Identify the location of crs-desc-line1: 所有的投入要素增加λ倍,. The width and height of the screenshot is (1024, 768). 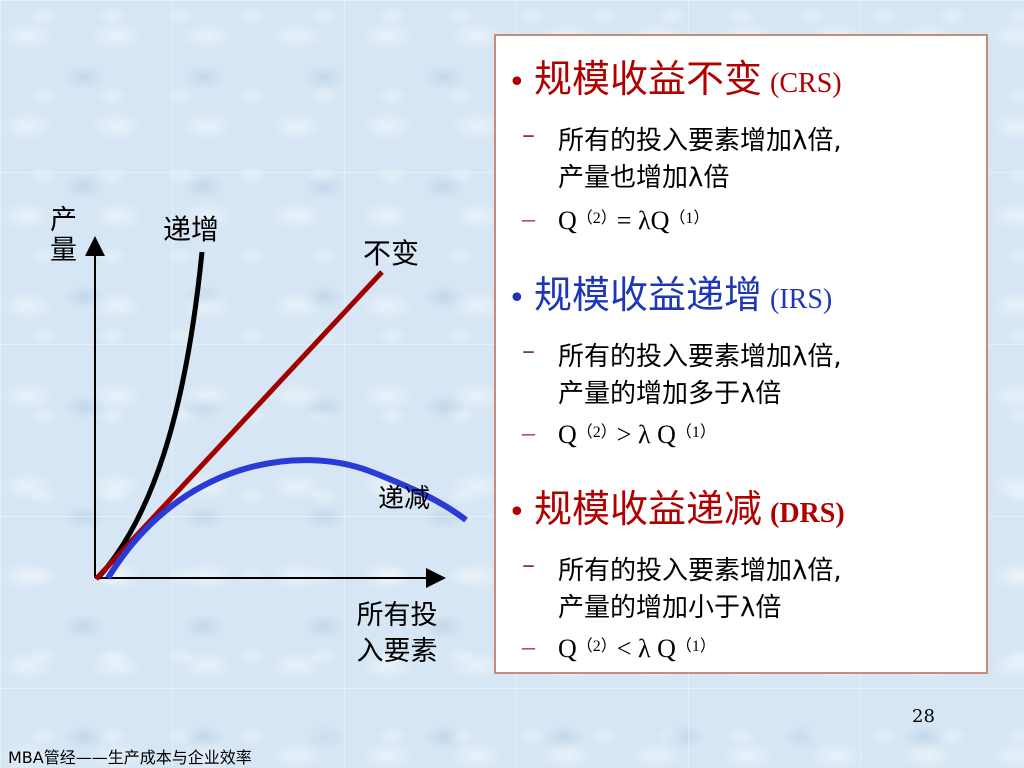
(700, 141).